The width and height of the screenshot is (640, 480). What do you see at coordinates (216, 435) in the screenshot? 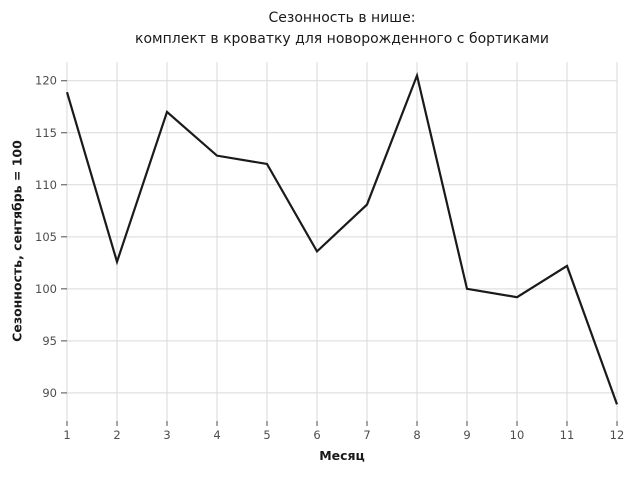
I see `x-tick-label: 4` at bounding box center [216, 435].